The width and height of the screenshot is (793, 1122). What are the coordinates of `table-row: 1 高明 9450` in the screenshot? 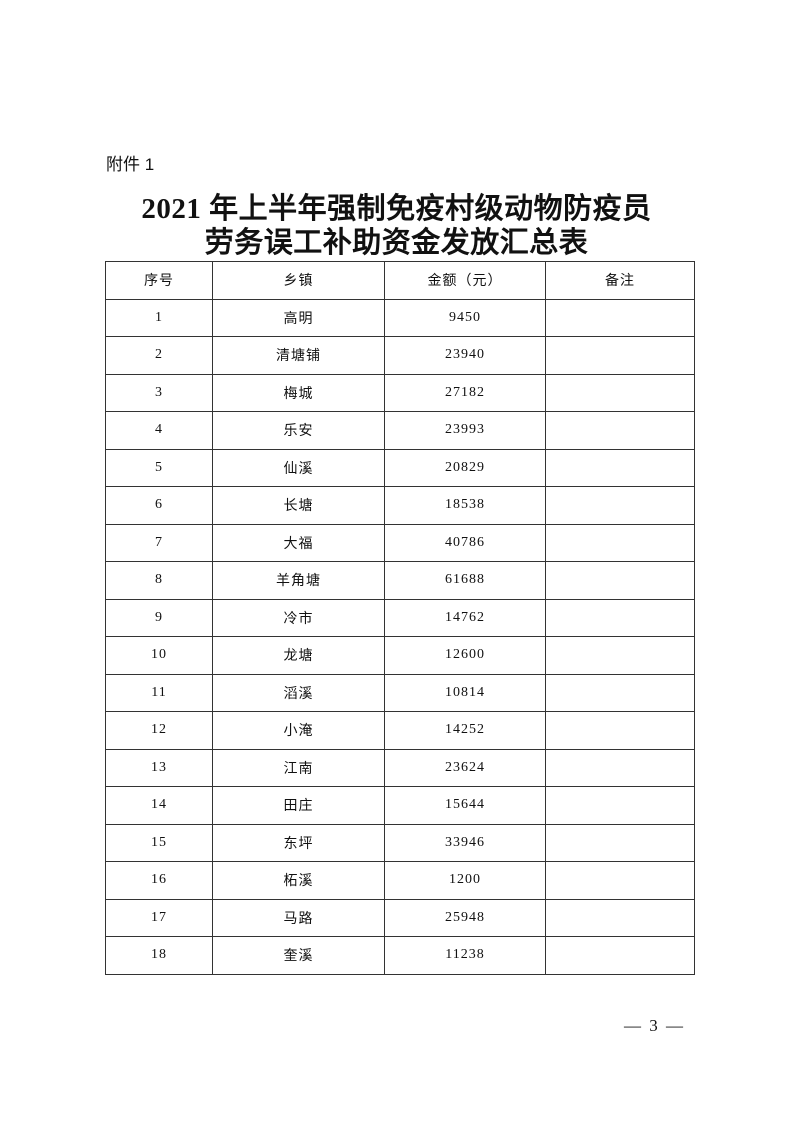 It's located at (400, 317).